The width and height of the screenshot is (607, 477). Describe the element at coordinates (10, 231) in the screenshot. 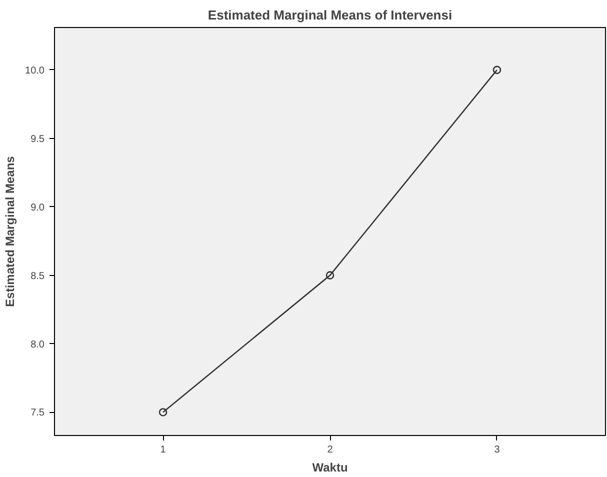

I see `y-axis-title: Estimated Marginal Means` at that location.